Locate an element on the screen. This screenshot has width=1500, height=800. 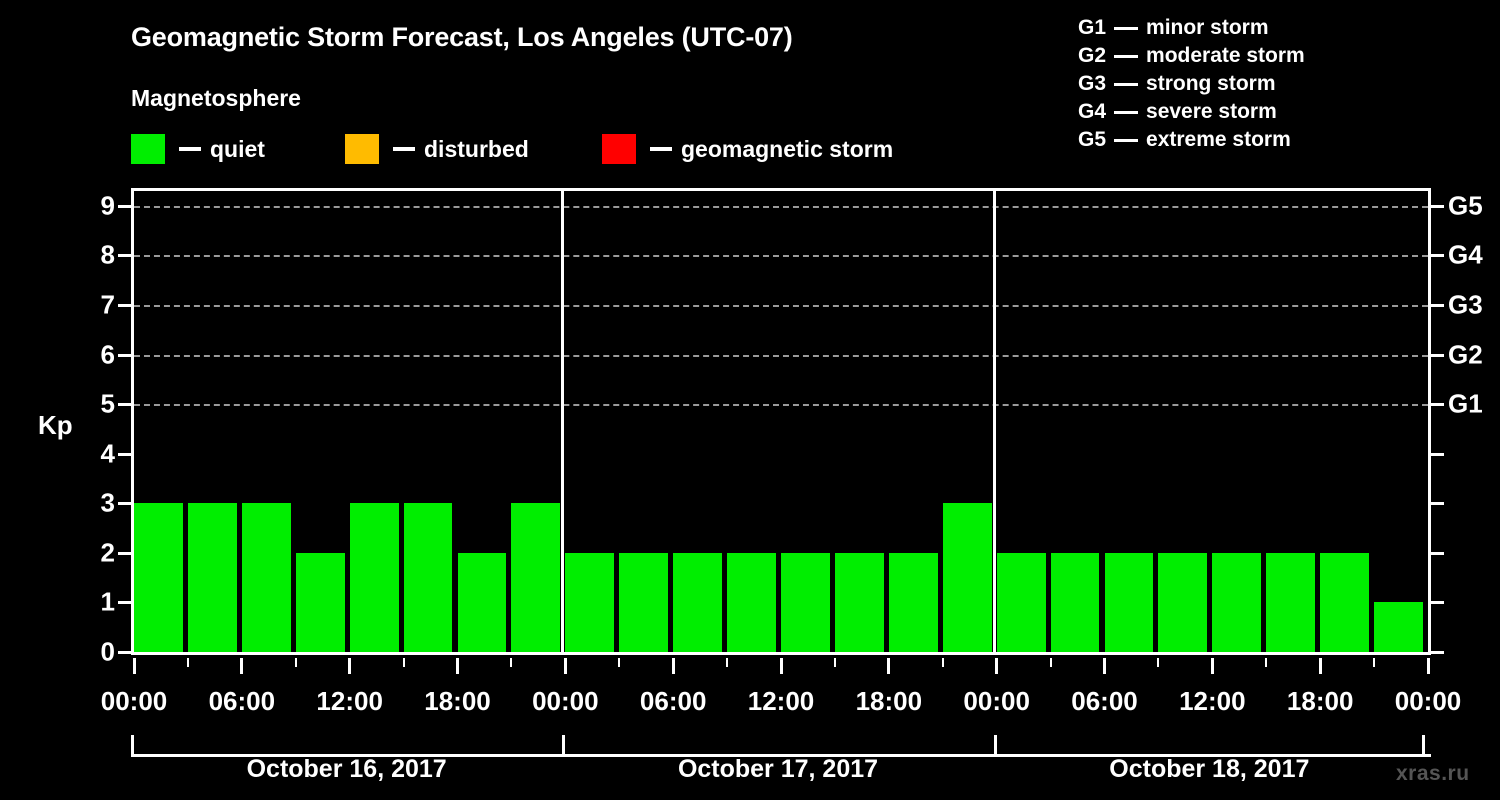
y-axis-tick-label: 3 is located at coordinates (107, 502).